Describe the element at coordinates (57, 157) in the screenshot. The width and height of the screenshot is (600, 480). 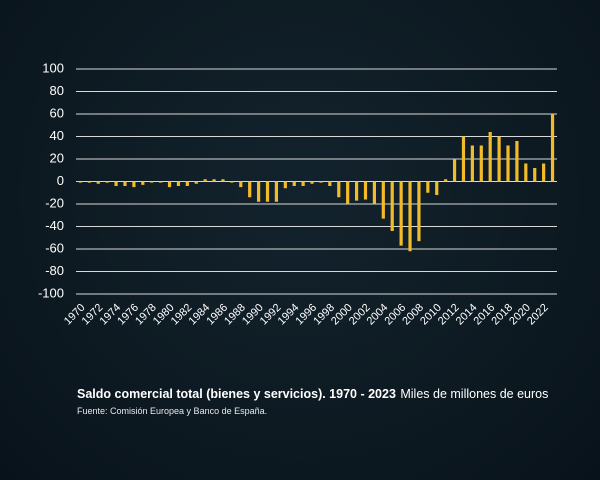
I see `y-tick-label: 20` at that location.